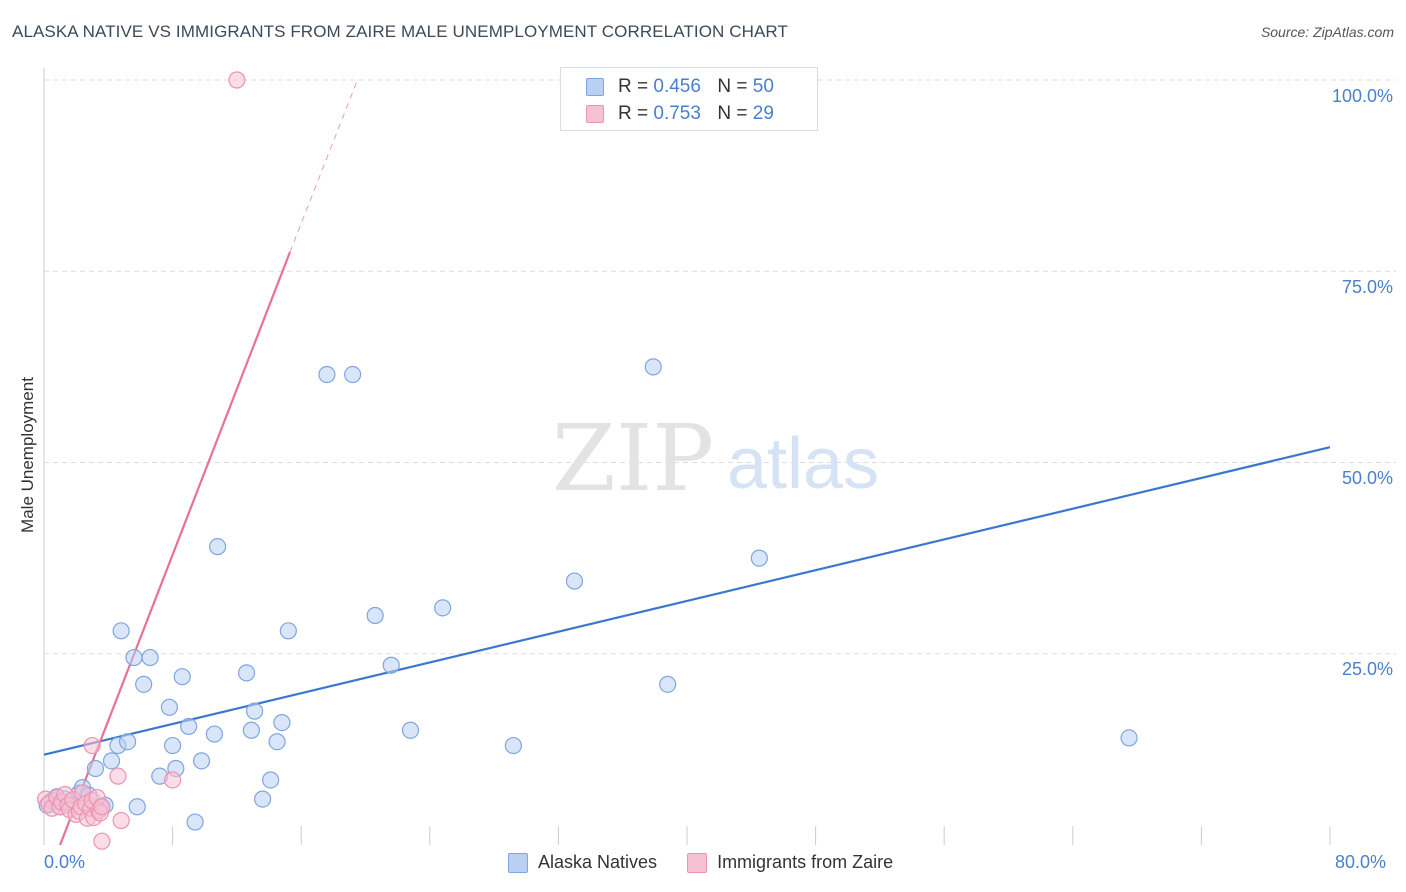 The width and height of the screenshot is (1406, 892). What do you see at coordinates (1327, 32) in the screenshot?
I see `chart-source: Source: ZipAtlas.com` at bounding box center [1327, 32].